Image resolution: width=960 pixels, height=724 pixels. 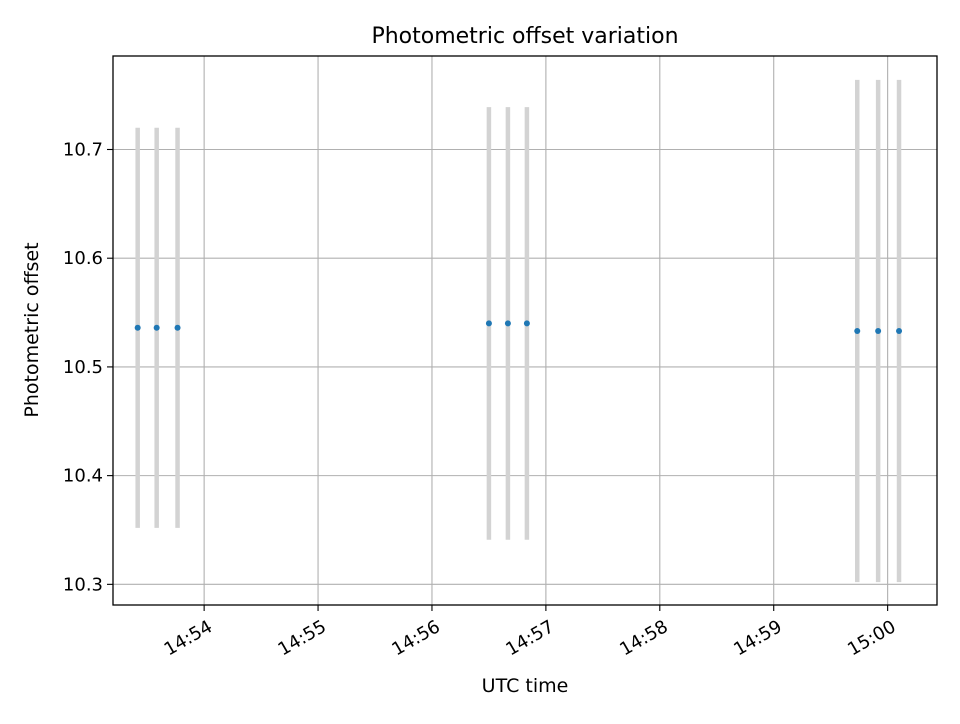 What do you see at coordinates (83, 367) in the screenshot?
I see `y-tick-label: 10.5` at bounding box center [83, 367].